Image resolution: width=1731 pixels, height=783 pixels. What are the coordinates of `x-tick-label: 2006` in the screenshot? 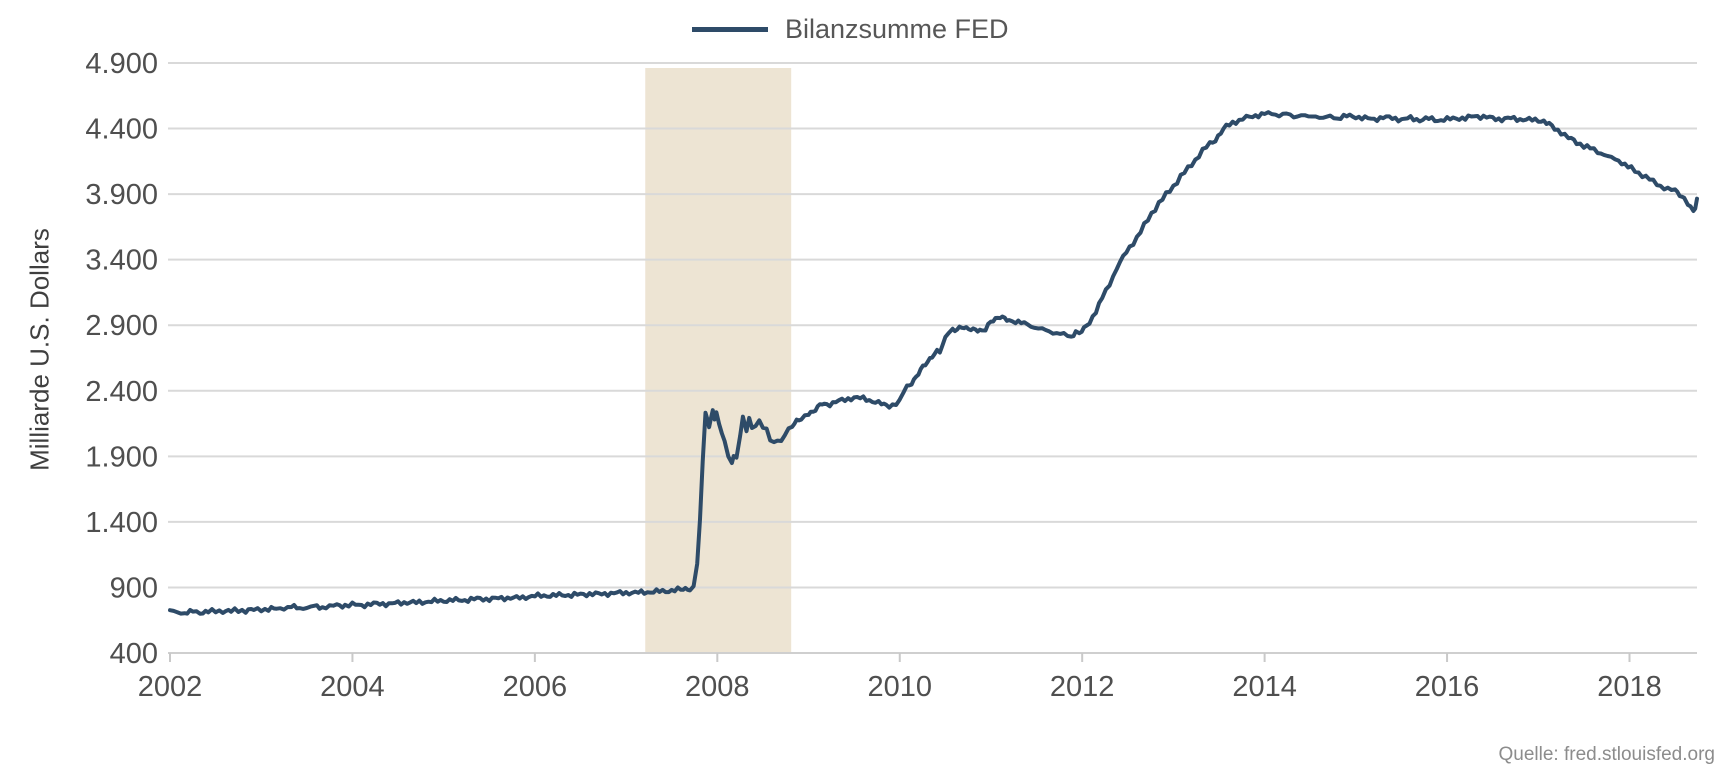 It's located at (535, 687).